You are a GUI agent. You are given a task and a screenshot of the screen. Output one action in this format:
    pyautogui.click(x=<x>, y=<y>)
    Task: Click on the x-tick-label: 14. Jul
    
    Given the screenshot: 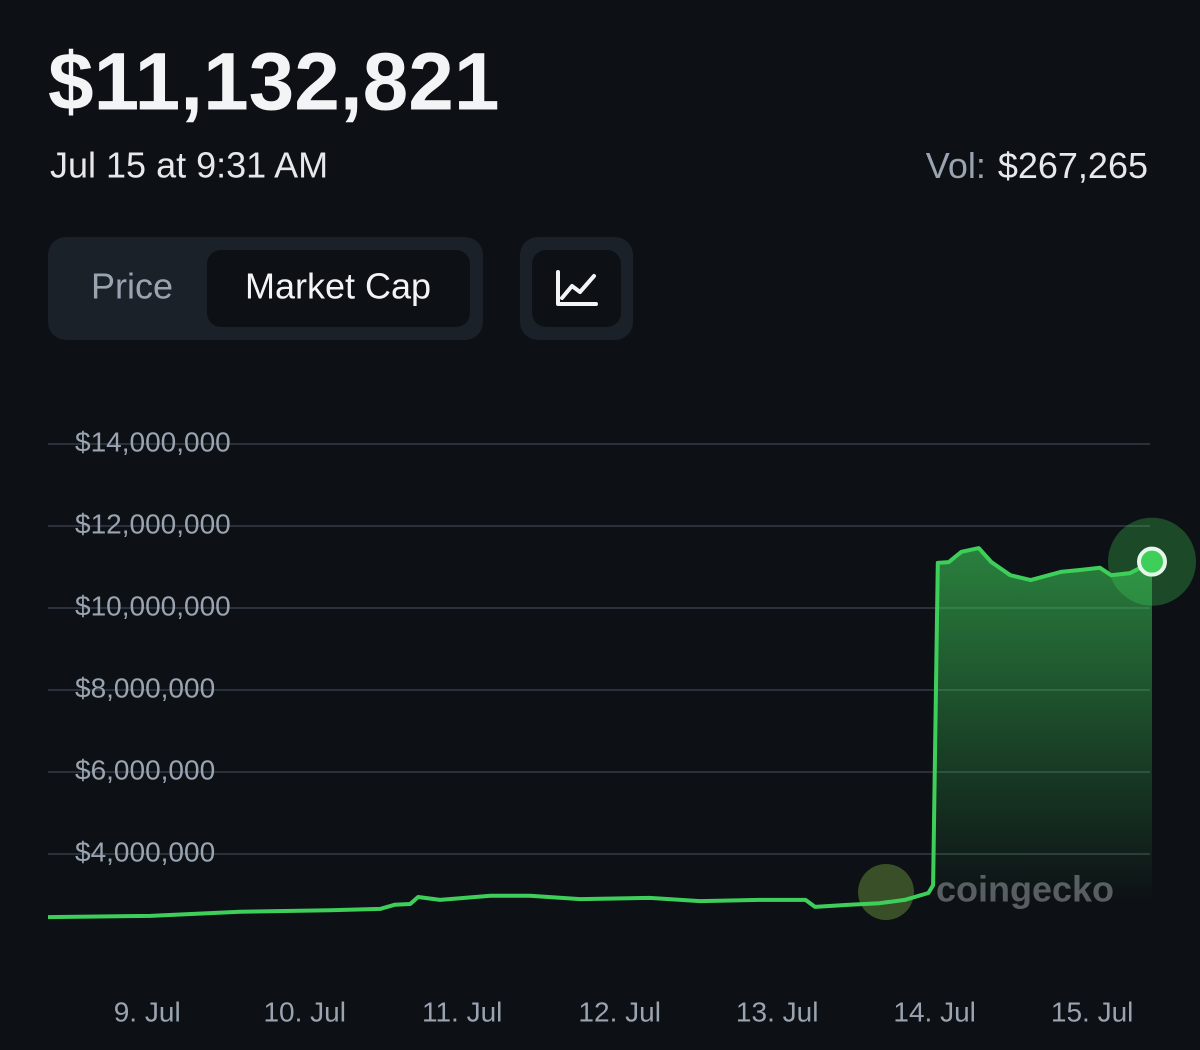 What is the action you would take?
    pyautogui.click(x=934, y=1011)
    